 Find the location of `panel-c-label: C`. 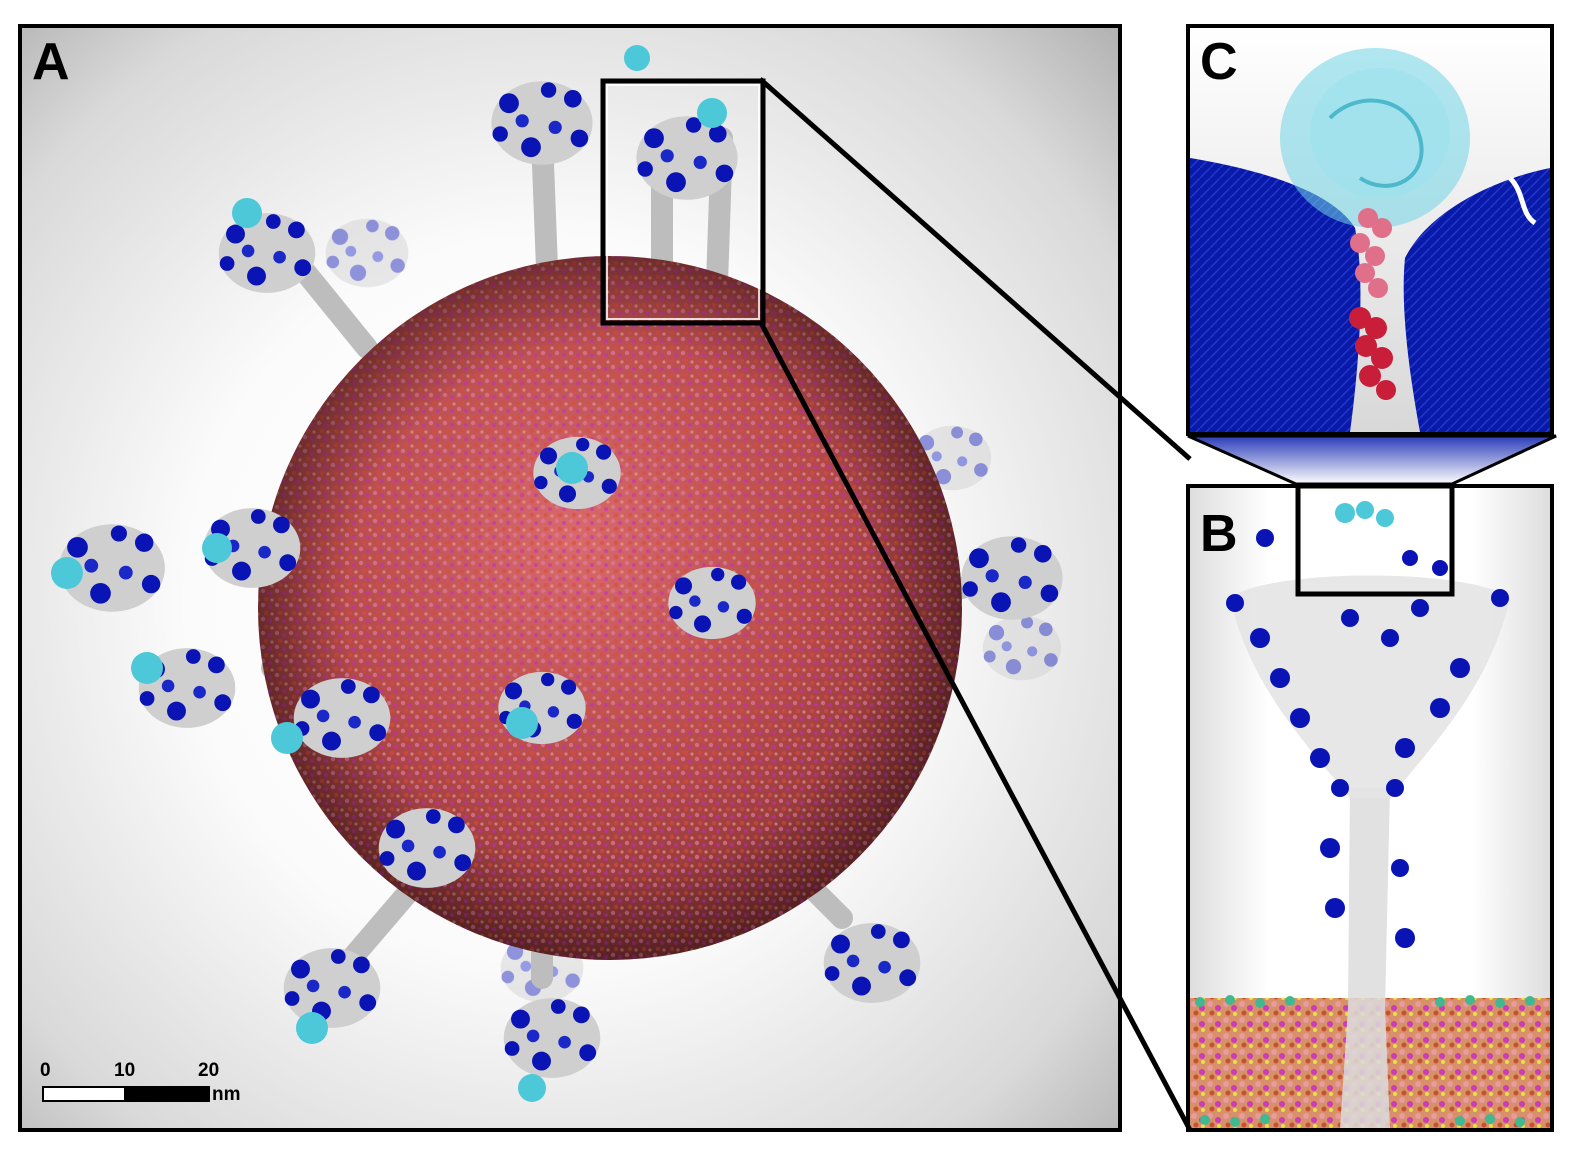

panel-c-label: C is located at coordinates (1219, 62).